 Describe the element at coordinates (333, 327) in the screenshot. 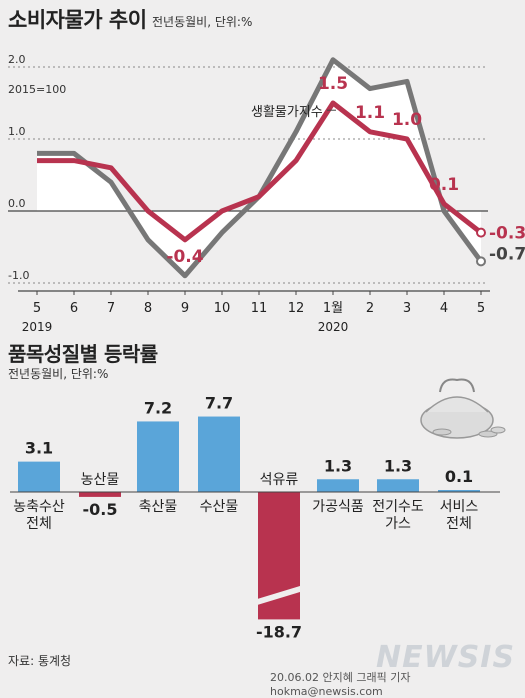

I see `year-label: 2020` at that location.